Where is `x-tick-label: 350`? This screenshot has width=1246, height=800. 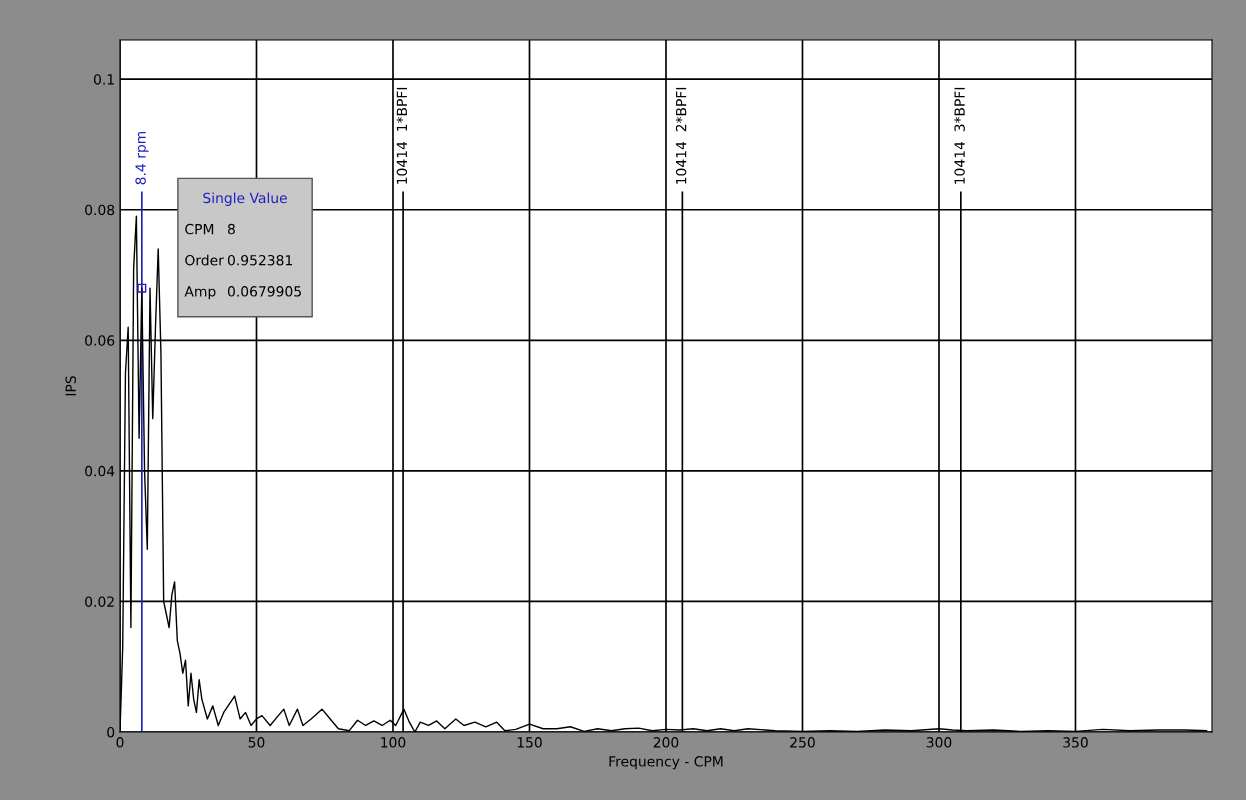 x-tick-label: 350 is located at coordinates (1075, 742).